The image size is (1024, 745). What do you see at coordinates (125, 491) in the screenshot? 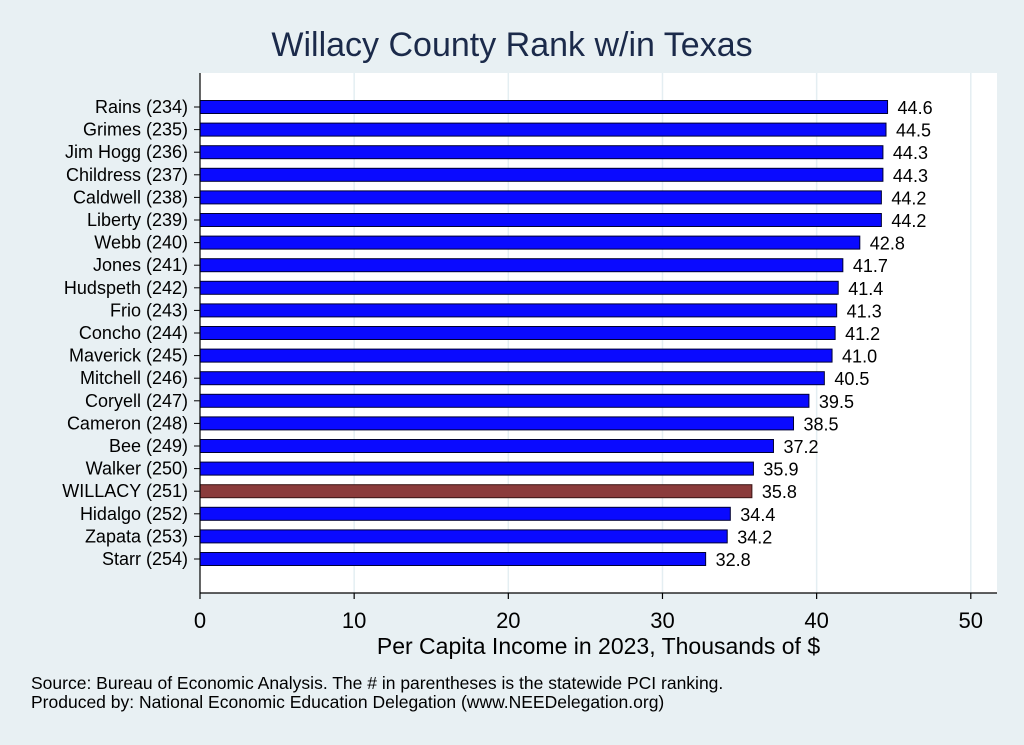
I see `category-label: WILLACY (251)` at bounding box center [125, 491].